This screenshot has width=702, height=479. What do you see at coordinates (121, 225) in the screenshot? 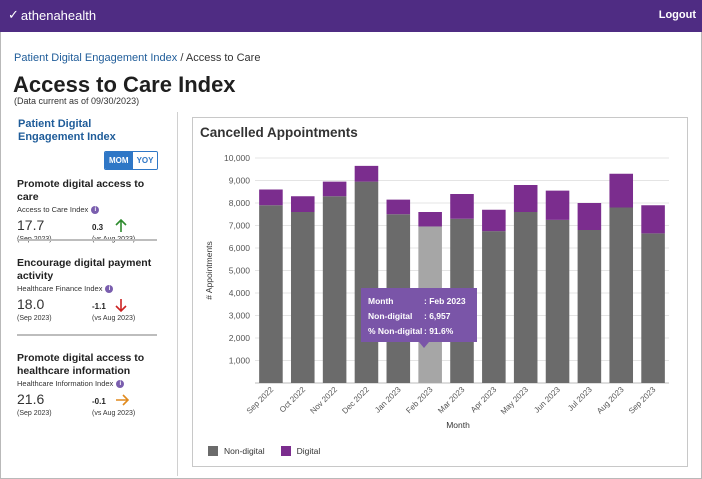
I see `arrow-up-icon` at bounding box center [121, 225].